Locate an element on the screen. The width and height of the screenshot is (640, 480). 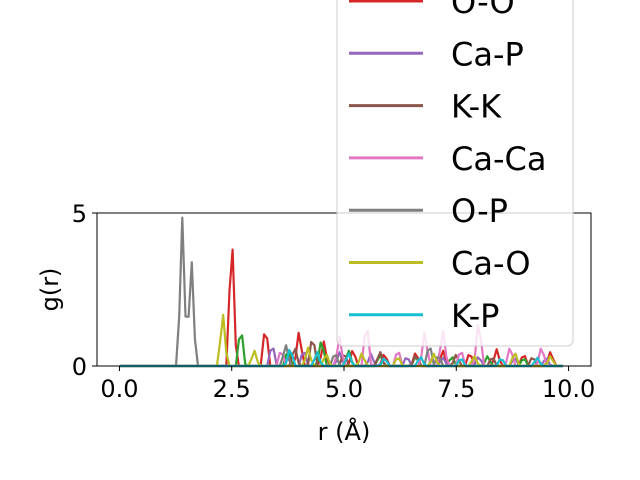
x-tick-label: 5.0 is located at coordinates (344, 389).